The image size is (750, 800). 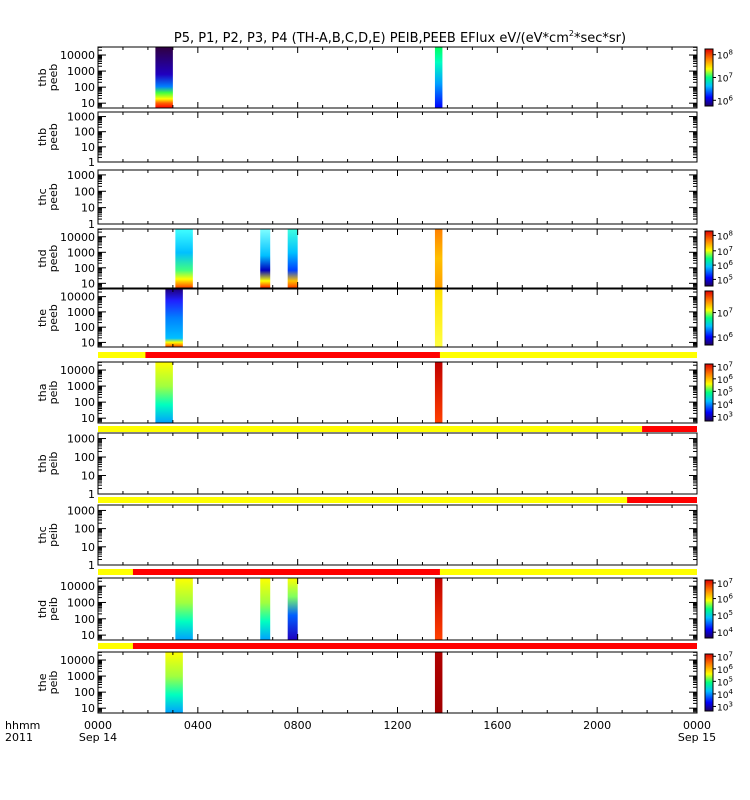 I want to click on y-axis-label: thapeib, so click(x=48, y=393).